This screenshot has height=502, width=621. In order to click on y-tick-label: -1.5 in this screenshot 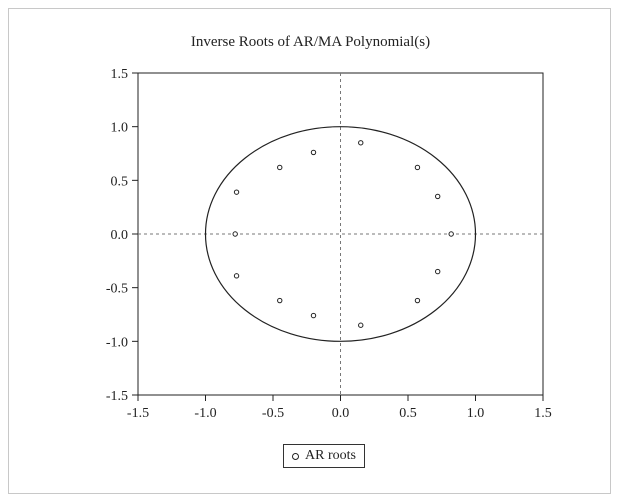, I will do `click(117, 396)`.